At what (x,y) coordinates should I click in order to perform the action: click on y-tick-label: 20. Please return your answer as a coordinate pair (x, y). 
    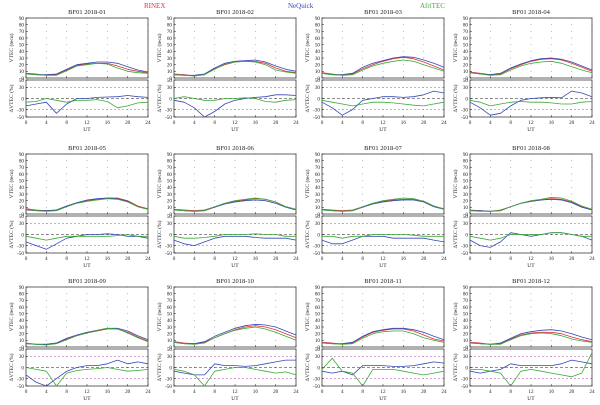
    Looking at the image, I should click on (170, 334).